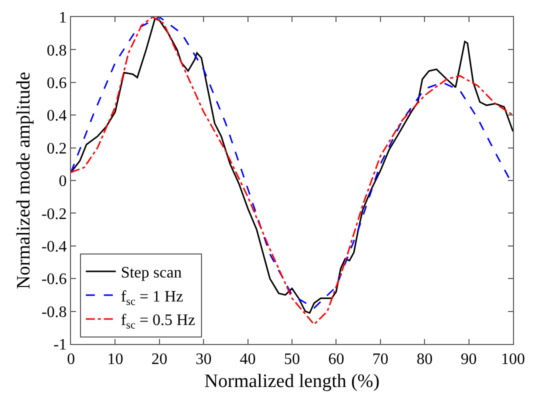 The width and height of the screenshot is (535, 402). Describe the element at coordinates (292, 381) in the screenshot. I see `x-axis-title: Normalized length (%)` at that location.